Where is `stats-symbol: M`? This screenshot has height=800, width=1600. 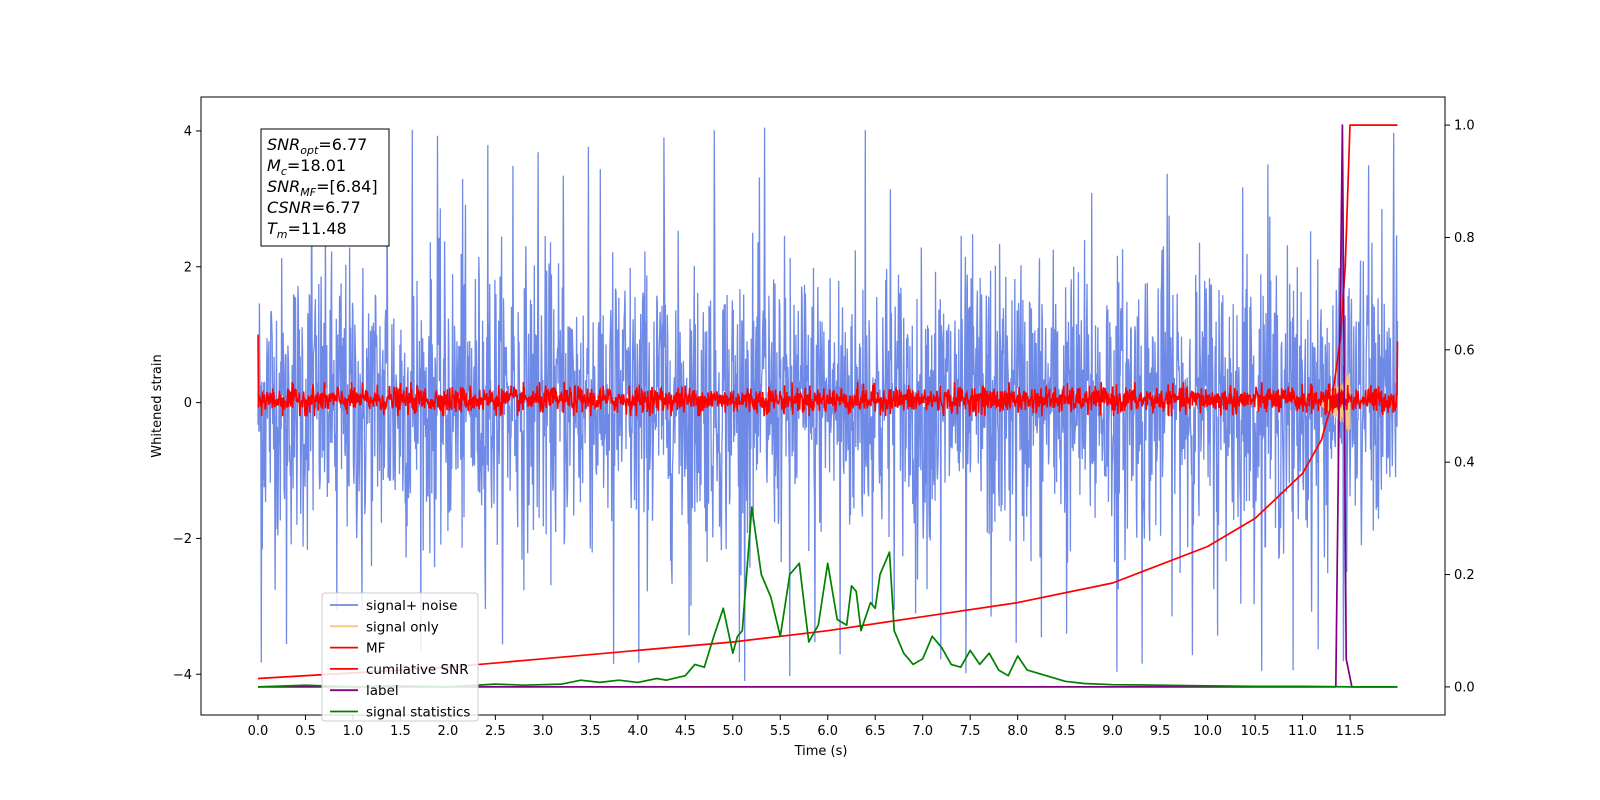 stats-symbol: M is located at coordinates (274, 165).